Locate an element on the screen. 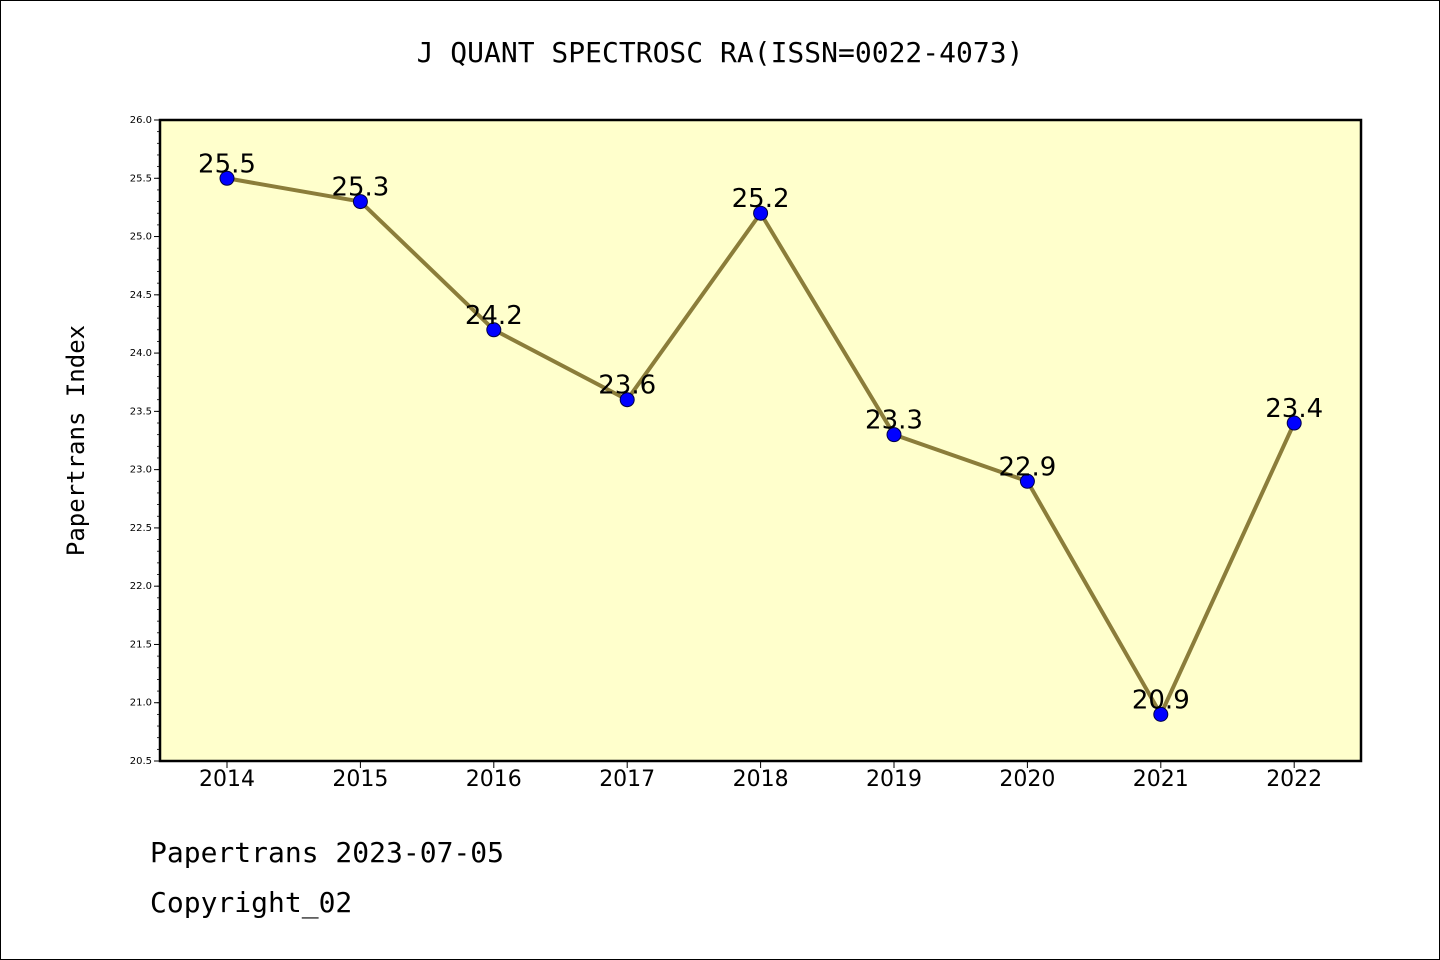 The height and width of the screenshot is (960, 1440). x-tick-label: 2020 is located at coordinates (1027, 779).